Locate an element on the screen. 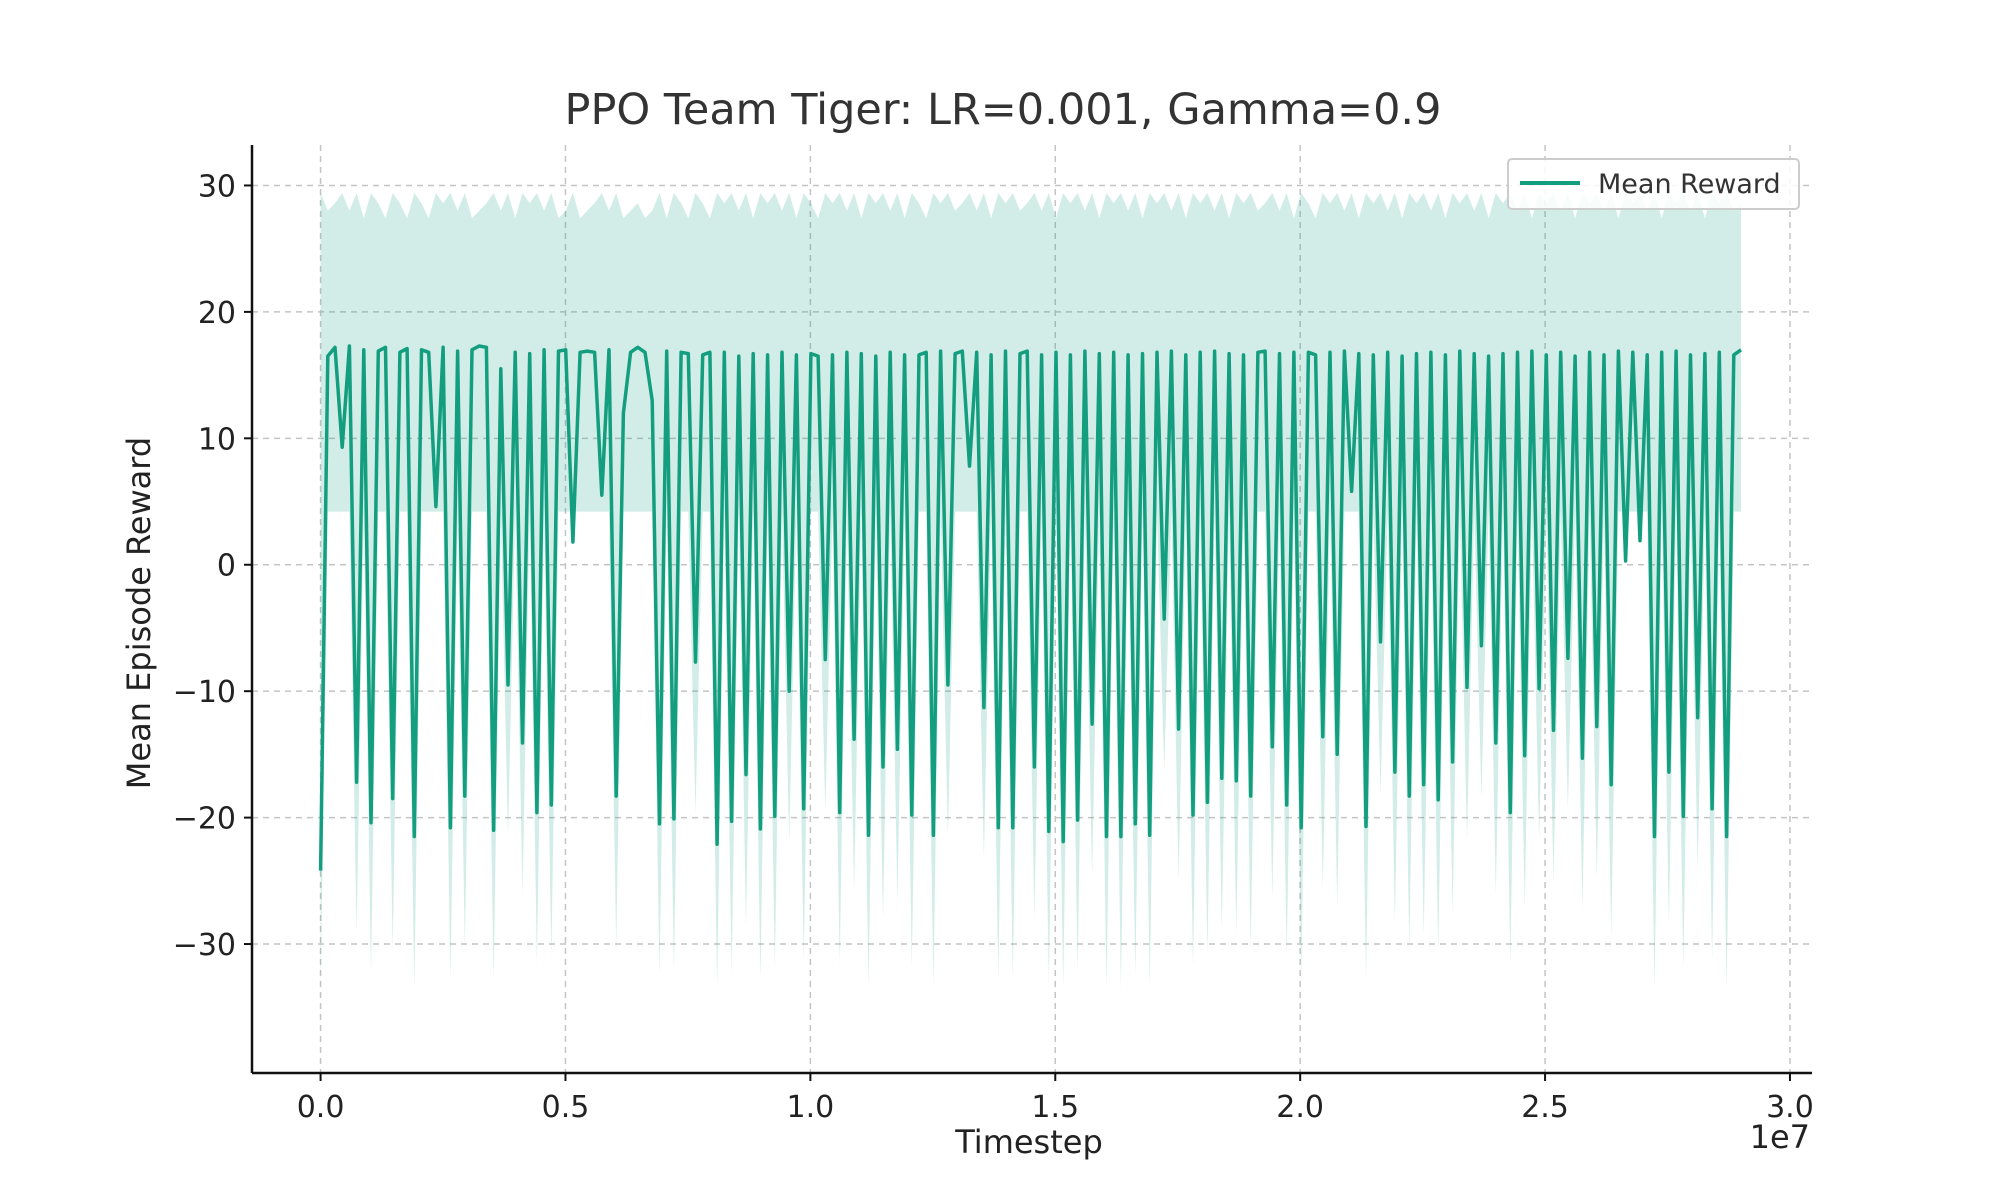 This screenshot has width=2000, height=1204. chart-title: PPO Team Tiger: LR=0.001, Gamma=0.9 is located at coordinates (1003, 110).